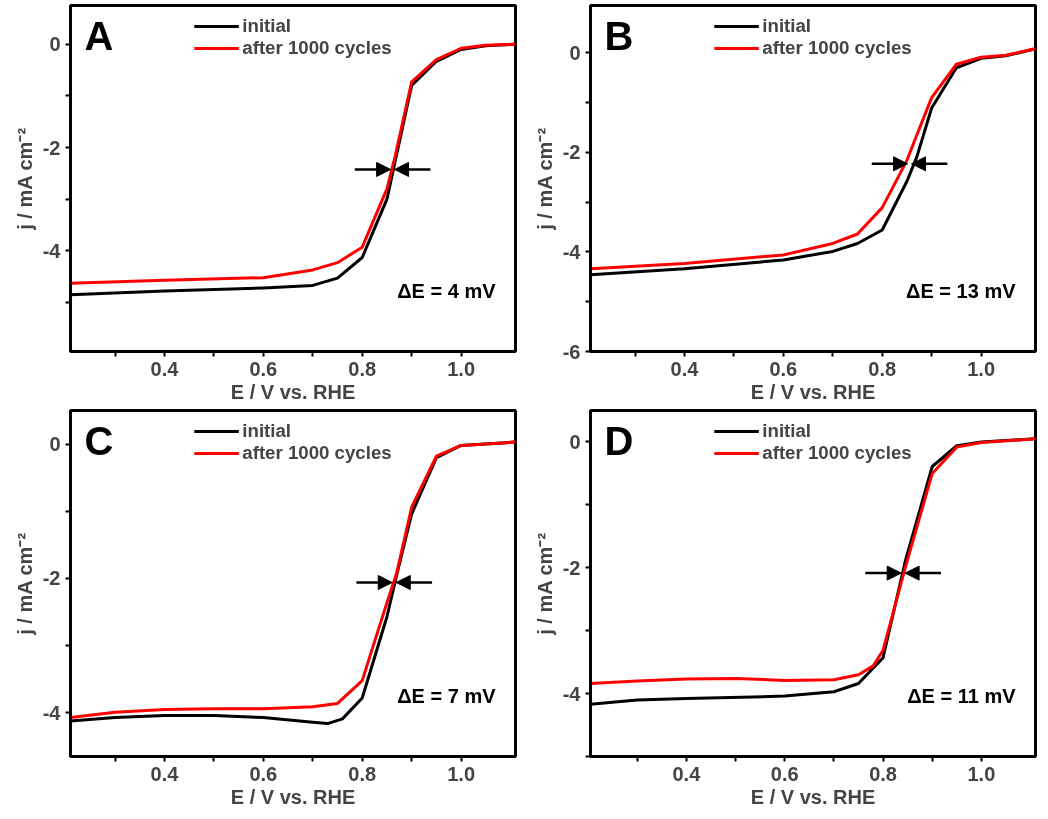  Describe the element at coordinates (619, 440) in the screenshot. I see `annotation: D` at that location.